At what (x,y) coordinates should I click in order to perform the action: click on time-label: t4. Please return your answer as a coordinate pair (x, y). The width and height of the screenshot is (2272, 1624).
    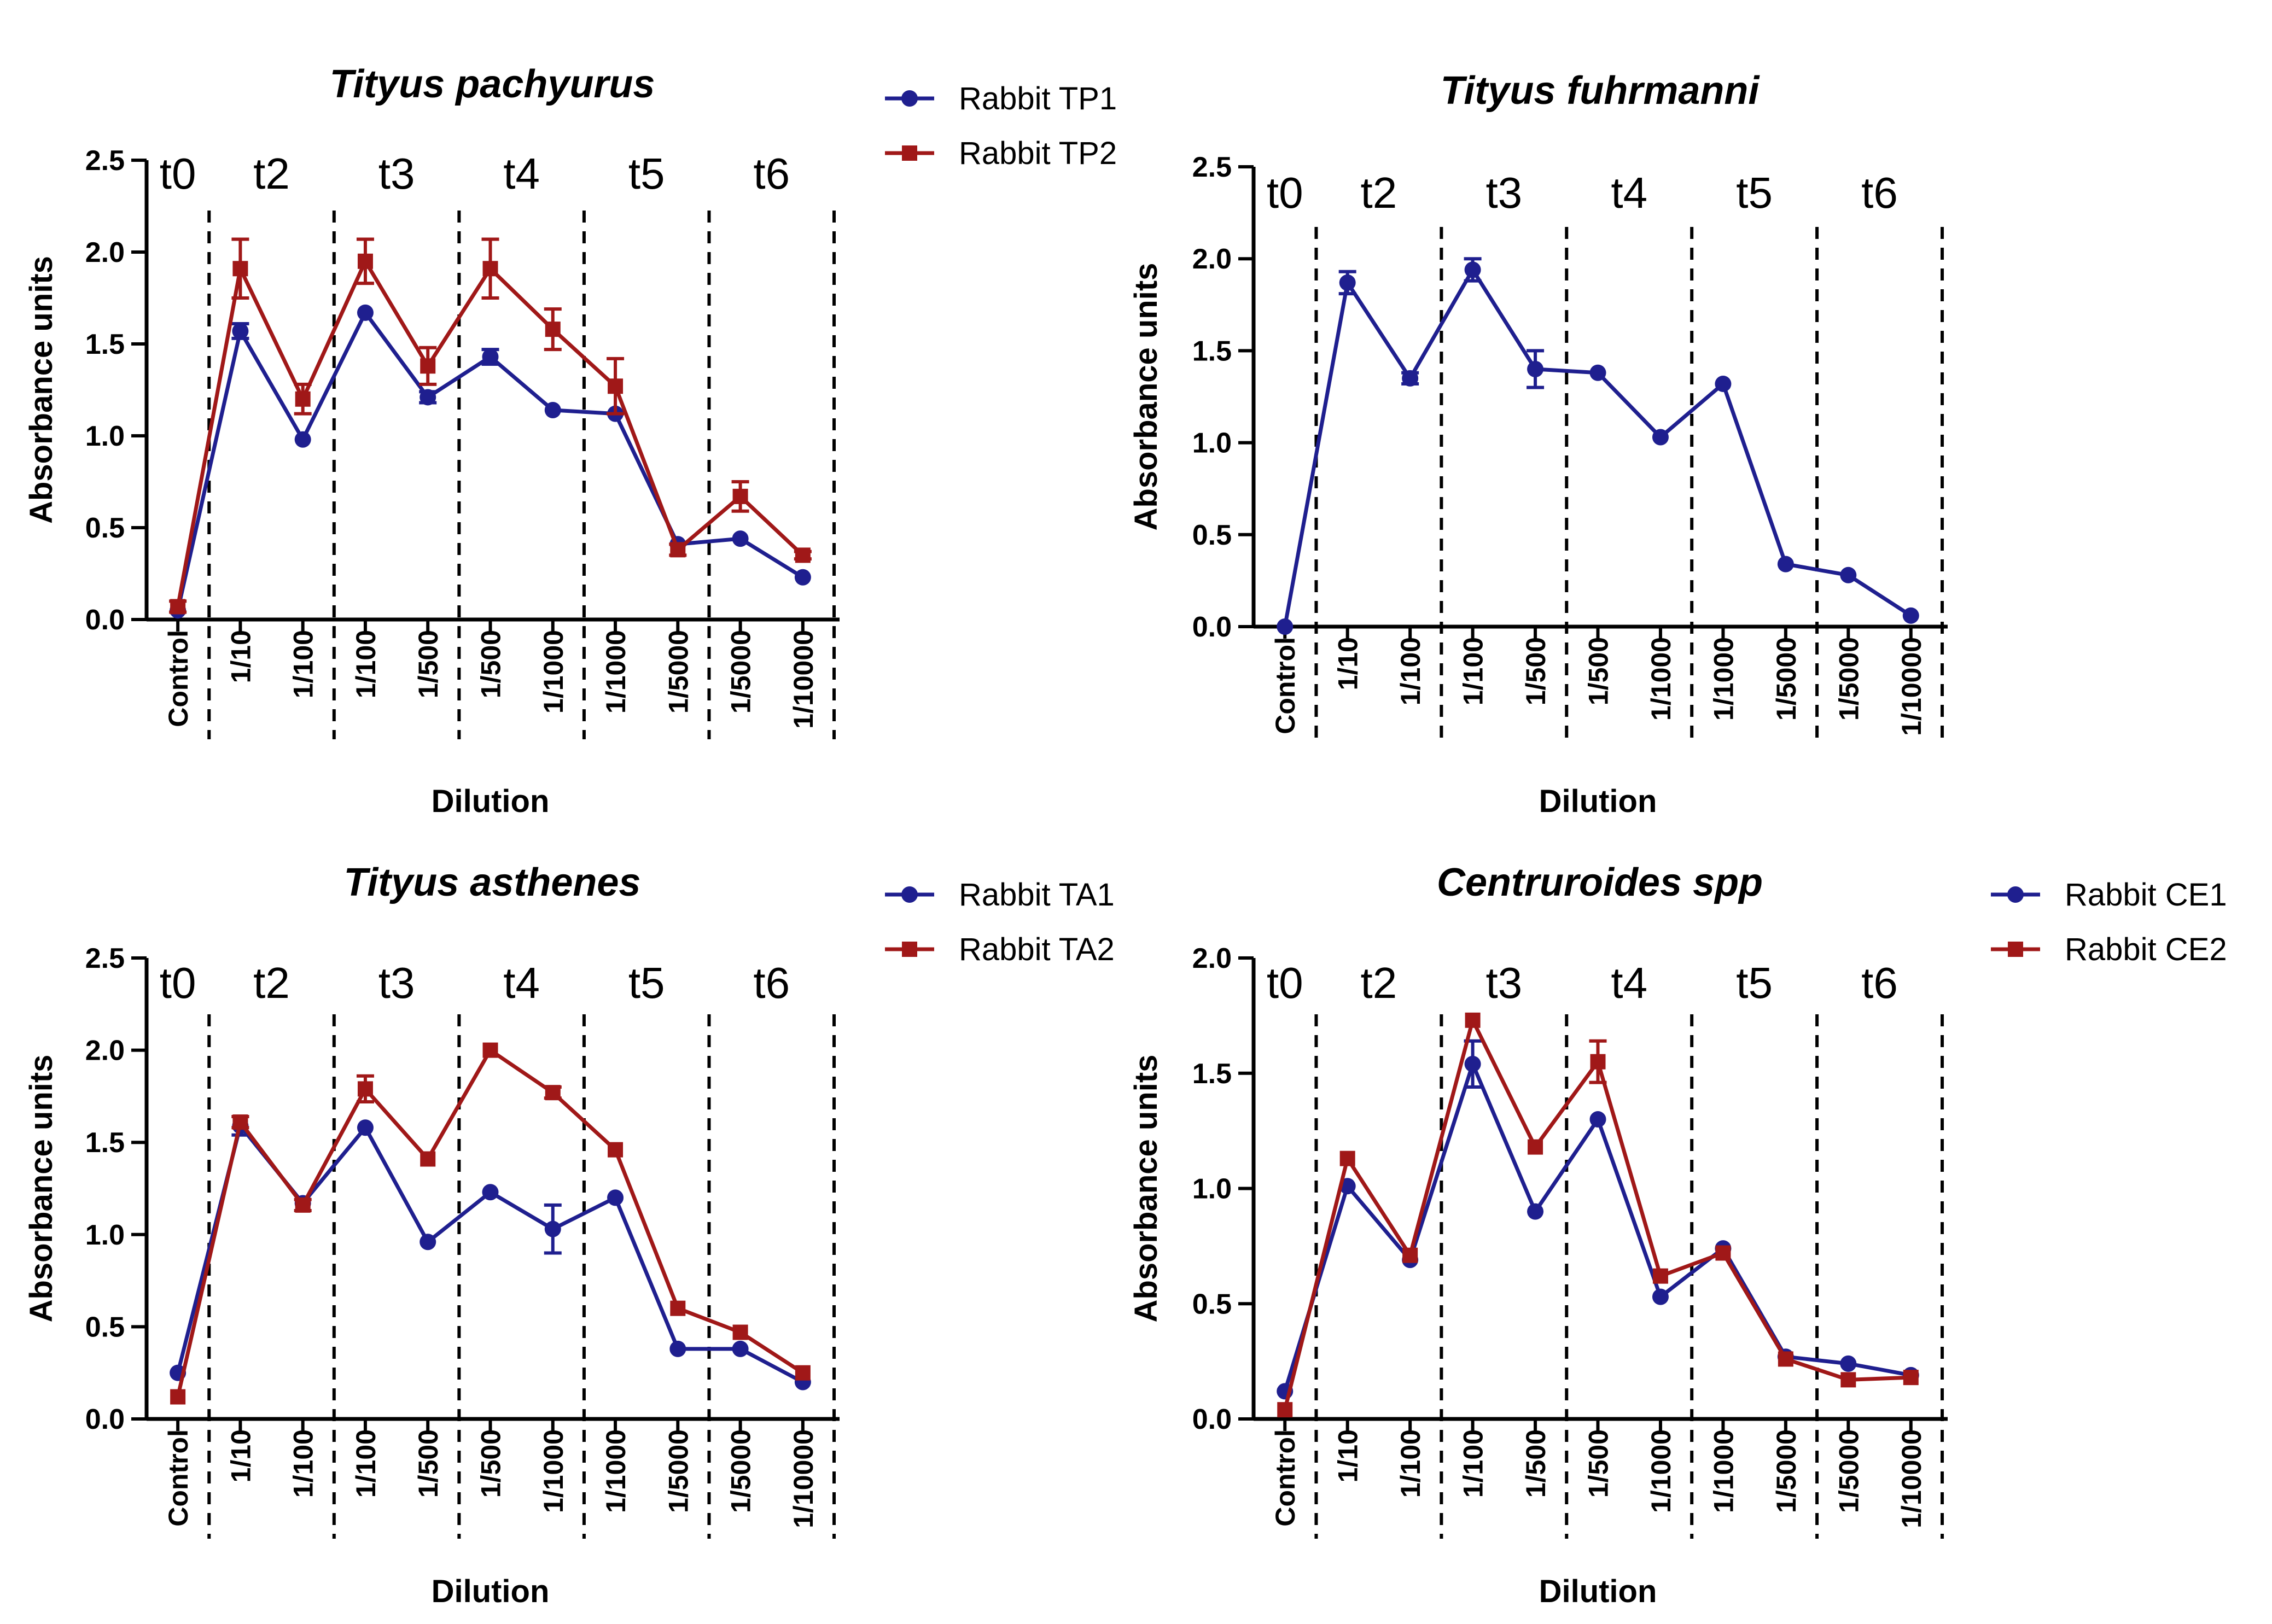
    Looking at the image, I should click on (521, 983).